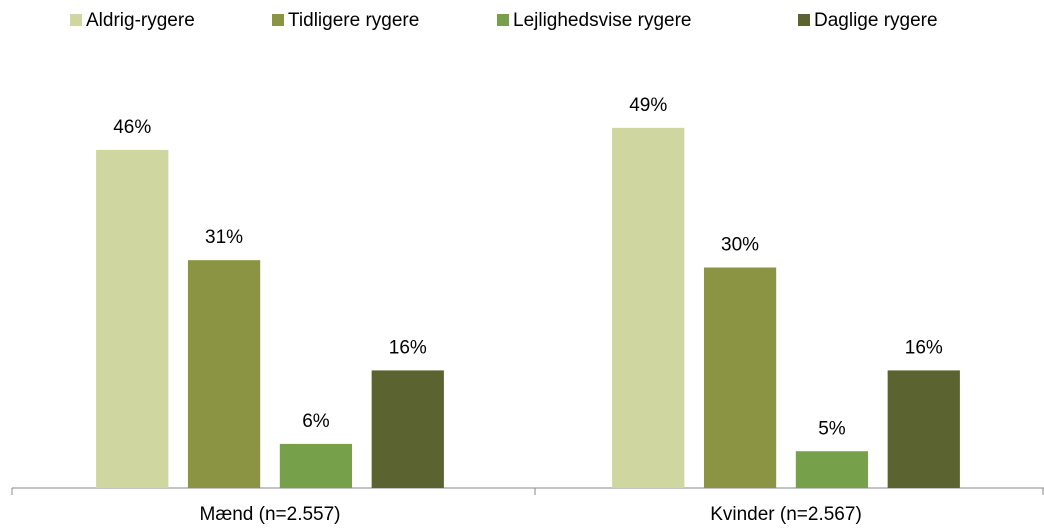 Image resolution: width=1044 pixels, height=531 pixels. Describe the element at coordinates (316, 421) in the screenshot. I see `data-label: 6%` at that location.